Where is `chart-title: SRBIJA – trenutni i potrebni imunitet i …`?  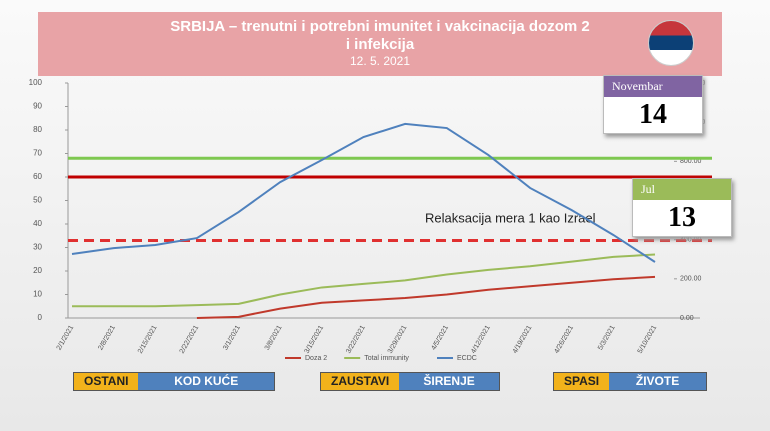
chart-title: SRBIJA – trenutni i potrebni imunitet i … is located at coordinates (380, 35).